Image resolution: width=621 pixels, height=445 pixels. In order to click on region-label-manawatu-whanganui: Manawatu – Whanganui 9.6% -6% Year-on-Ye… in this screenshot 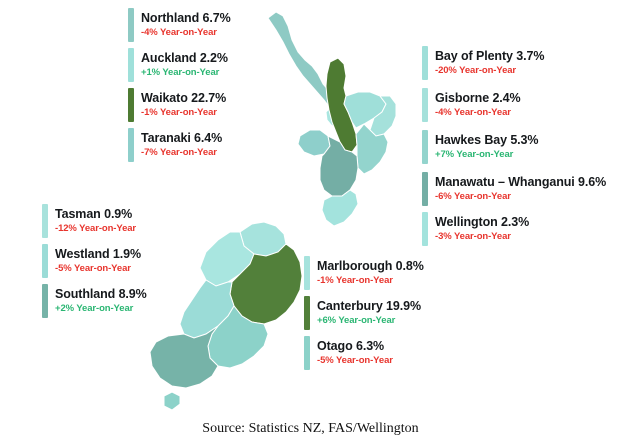, I will do `click(514, 189)`.